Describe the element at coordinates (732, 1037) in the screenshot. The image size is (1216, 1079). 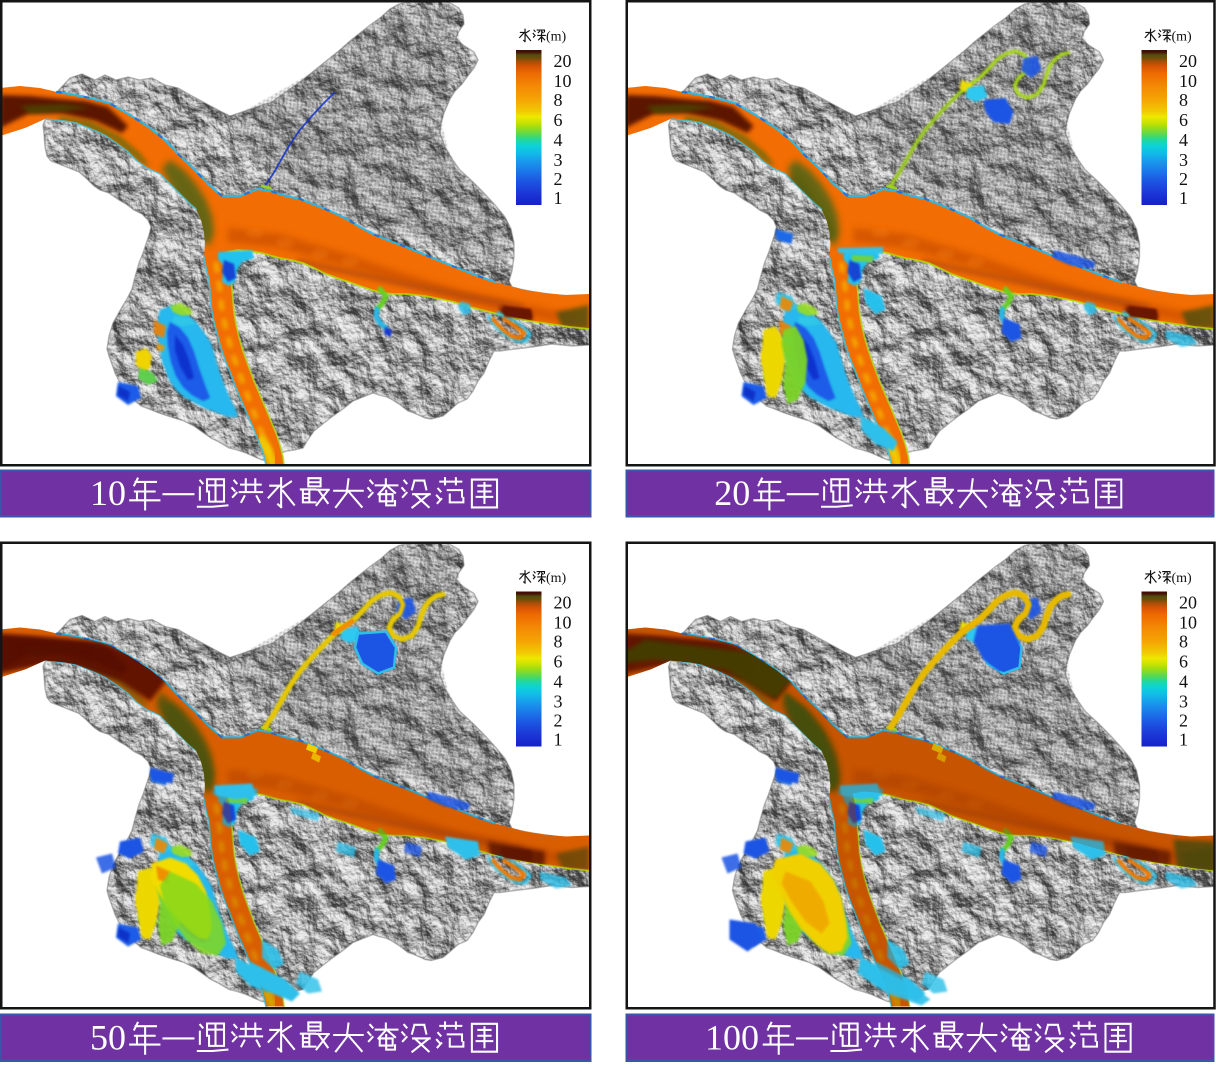
I see `svg-text: 100` at that location.